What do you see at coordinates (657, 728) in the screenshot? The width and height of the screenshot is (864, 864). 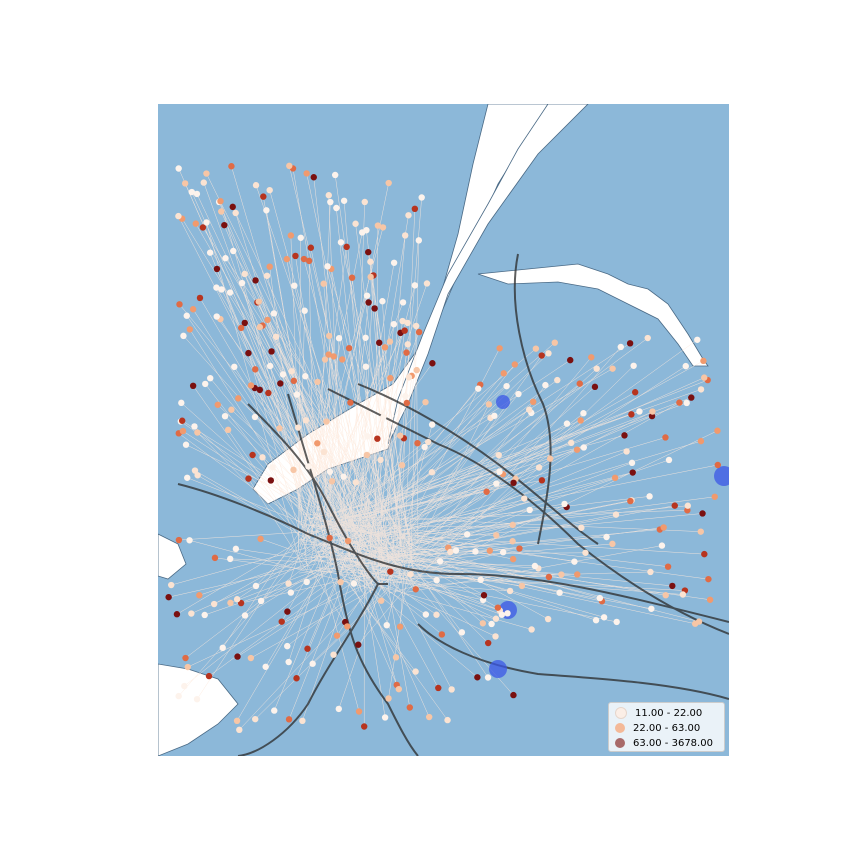 I see `legend-item-mid: 22.00 - 63.00` at bounding box center [657, 728].